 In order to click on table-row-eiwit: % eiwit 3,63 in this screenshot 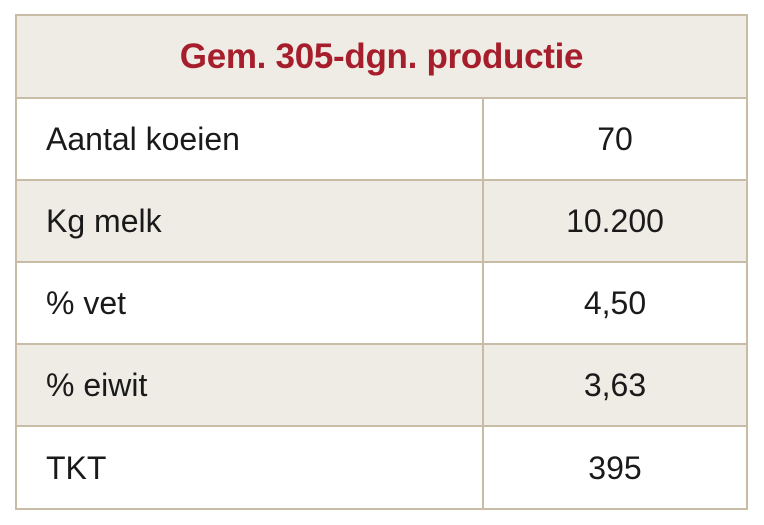, I will do `click(381, 386)`.